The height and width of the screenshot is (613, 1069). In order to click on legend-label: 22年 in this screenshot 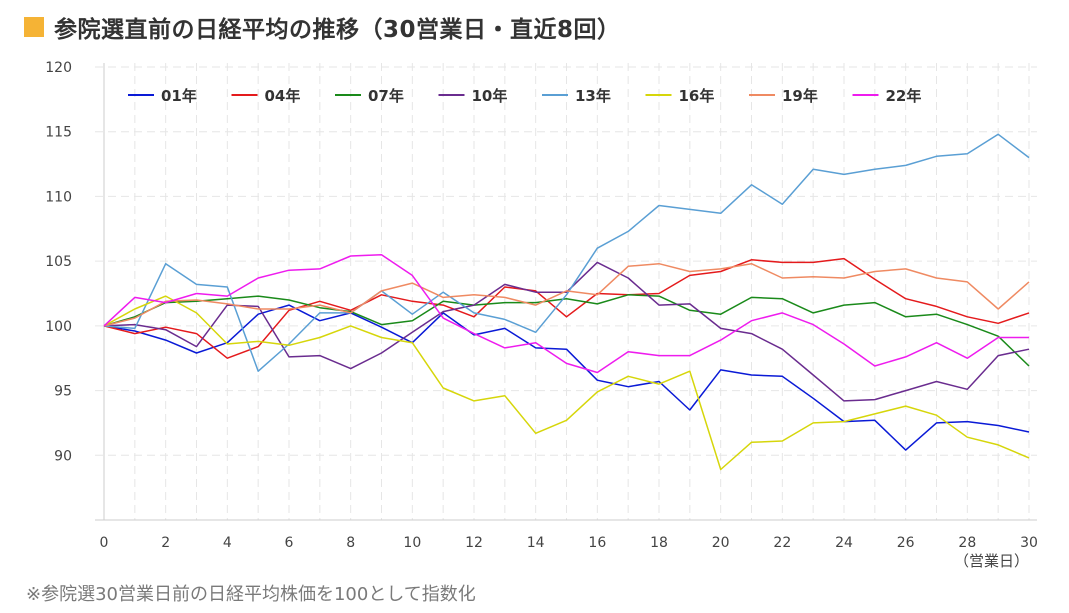, I will do `click(904, 96)`.